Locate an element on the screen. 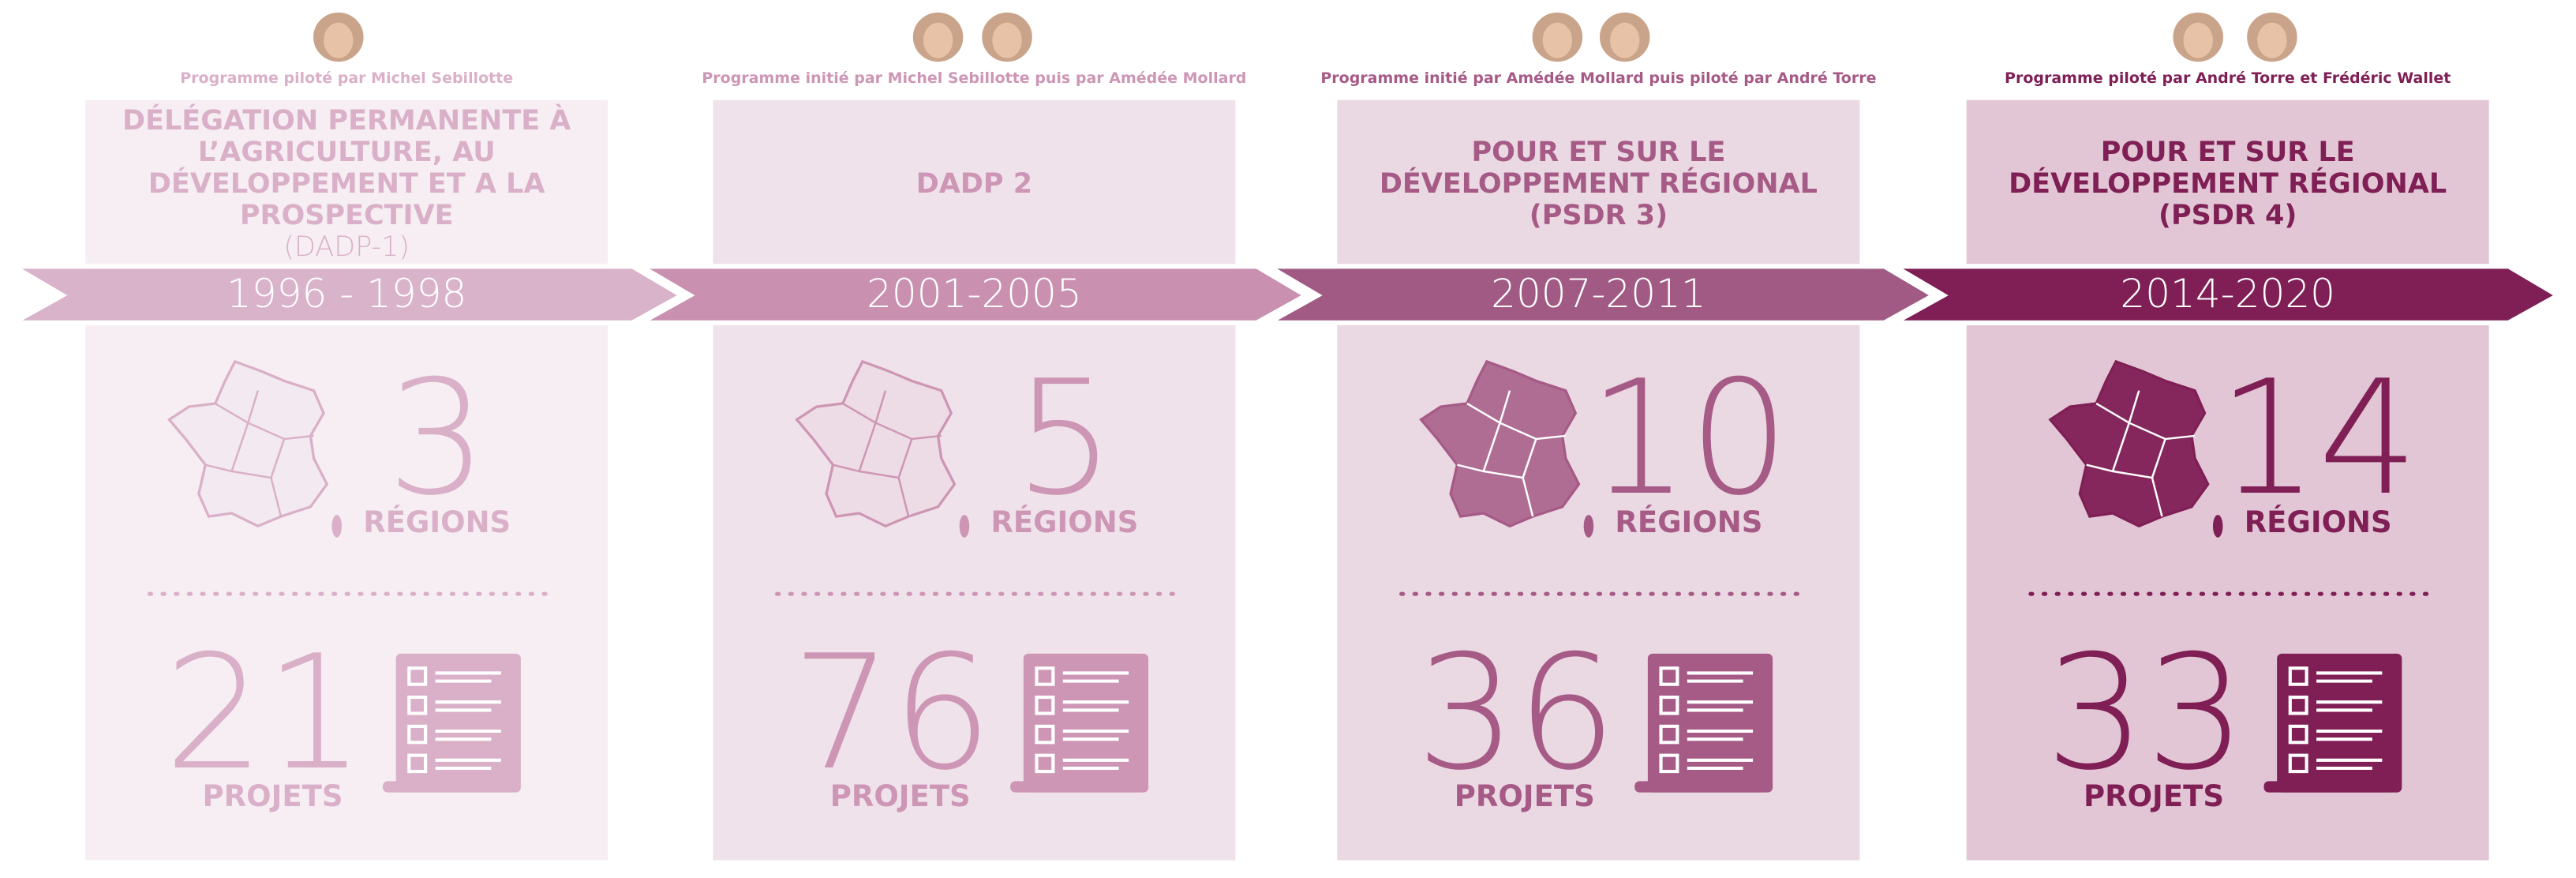  projects-count: 33 is located at coordinates (2145, 713).